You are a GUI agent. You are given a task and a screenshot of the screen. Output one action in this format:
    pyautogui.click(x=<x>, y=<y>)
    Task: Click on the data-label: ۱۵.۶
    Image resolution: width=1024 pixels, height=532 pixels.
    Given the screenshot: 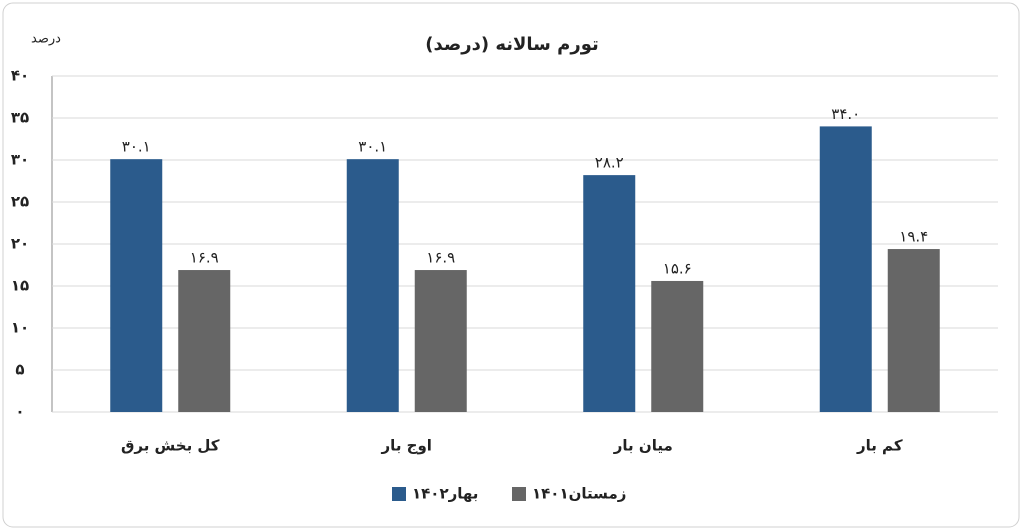 What is the action you would take?
    pyautogui.click(x=677, y=268)
    